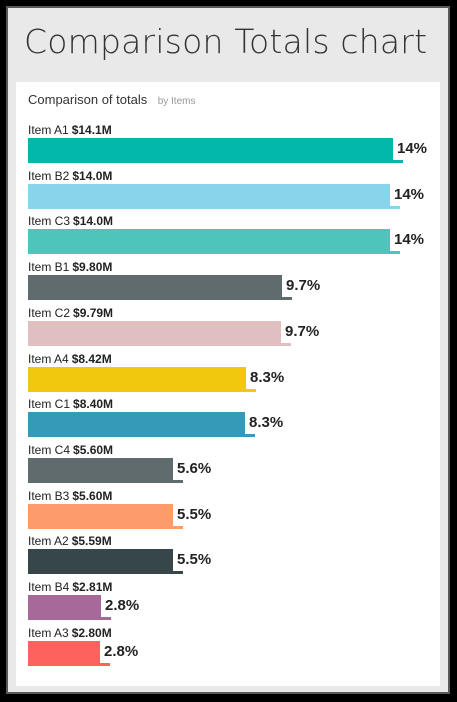 This screenshot has height=702, width=457. I want to click on bar-category-label: Item B1 $9.80M, so click(70, 267).